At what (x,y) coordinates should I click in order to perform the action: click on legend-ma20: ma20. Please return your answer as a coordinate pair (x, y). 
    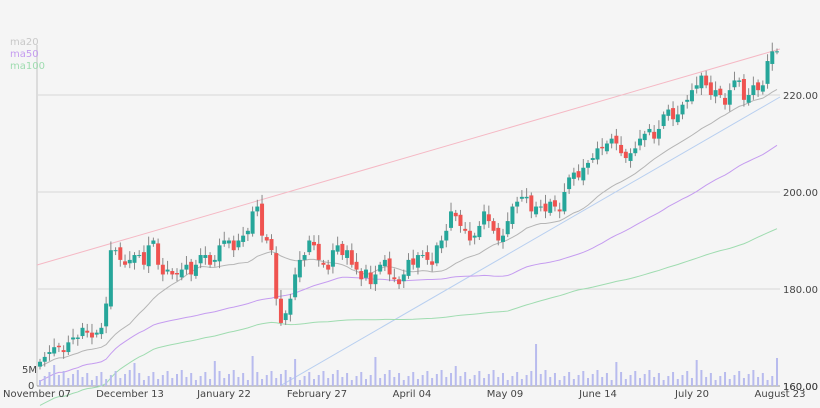
    Looking at the image, I should click on (24, 42).